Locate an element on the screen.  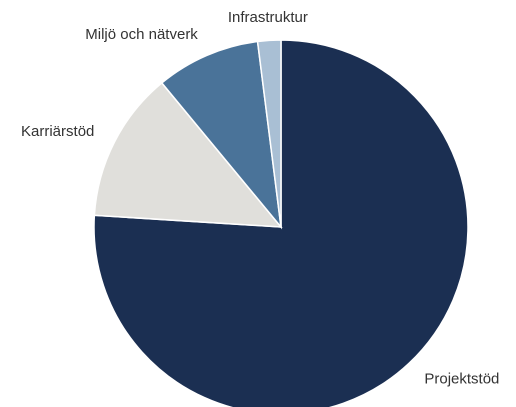
slice-label: Infrastruktur is located at coordinates (268, 17).